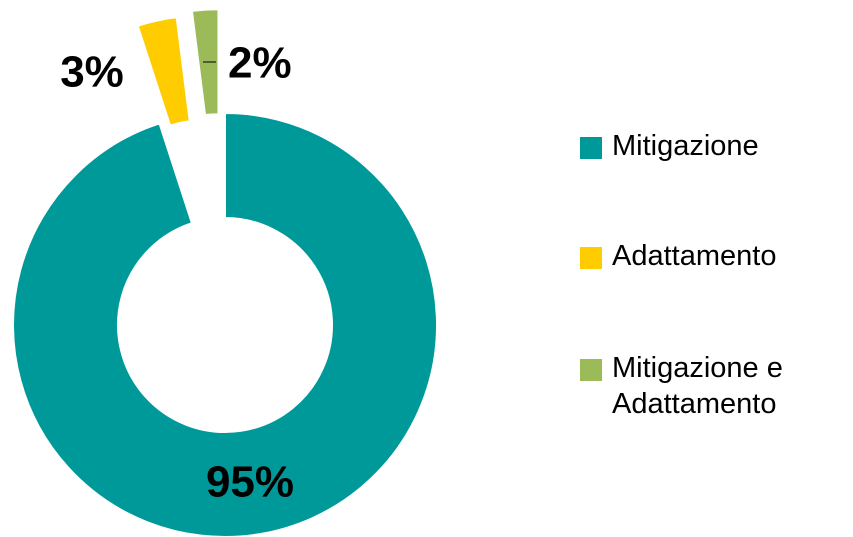 Image resolution: width=853 pixels, height=537 pixels. Describe the element at coordinates (694, 256) in the screenshot. I see `legend-label: Adattamento` at that location.